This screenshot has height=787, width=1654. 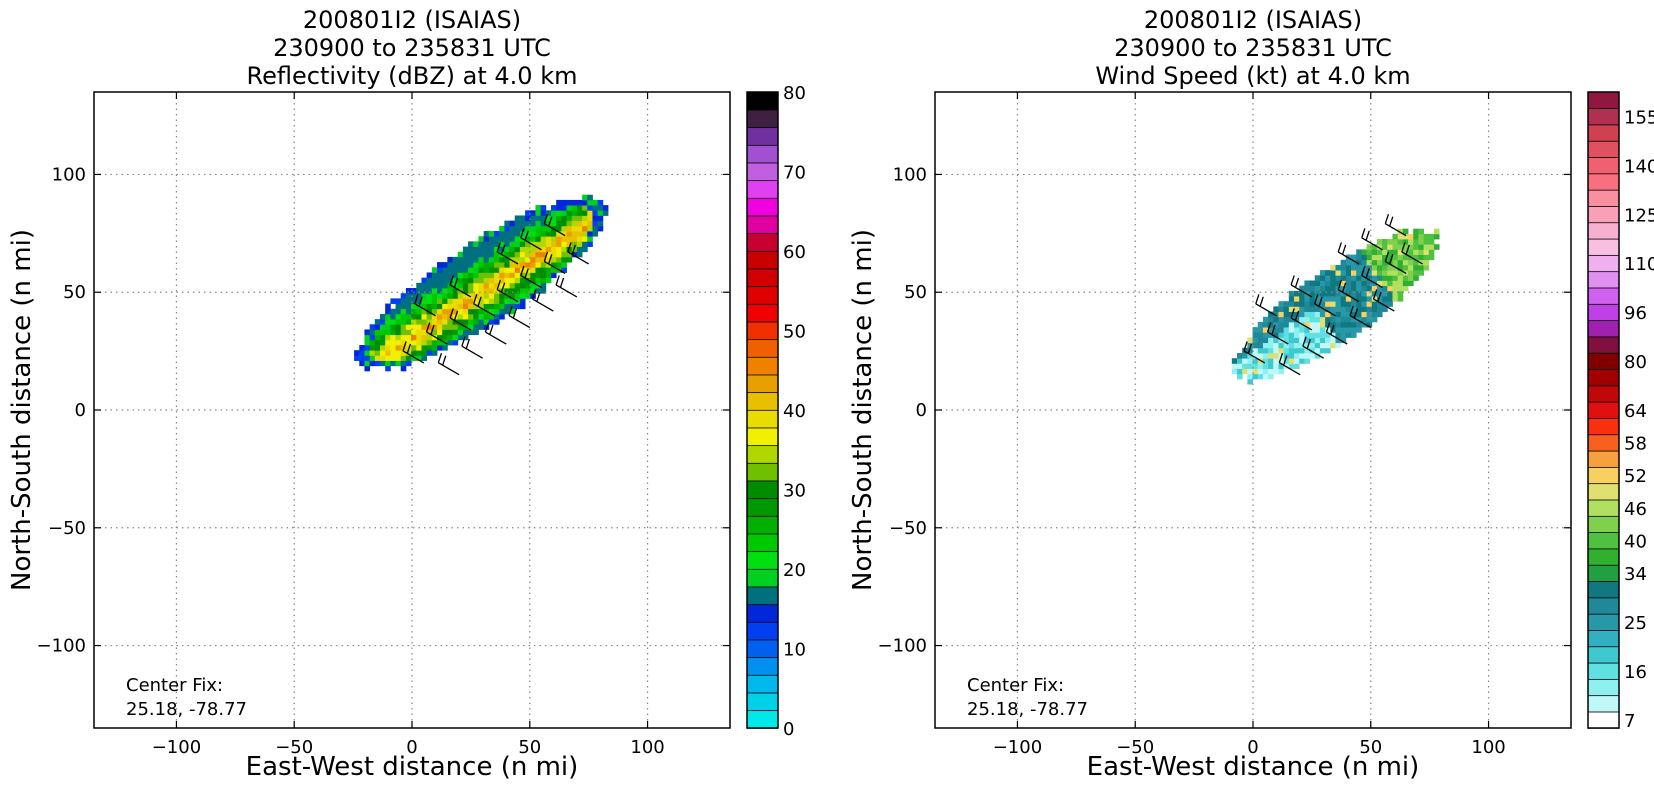 I want to click on wind-barb, so click(x=1336, y=333).